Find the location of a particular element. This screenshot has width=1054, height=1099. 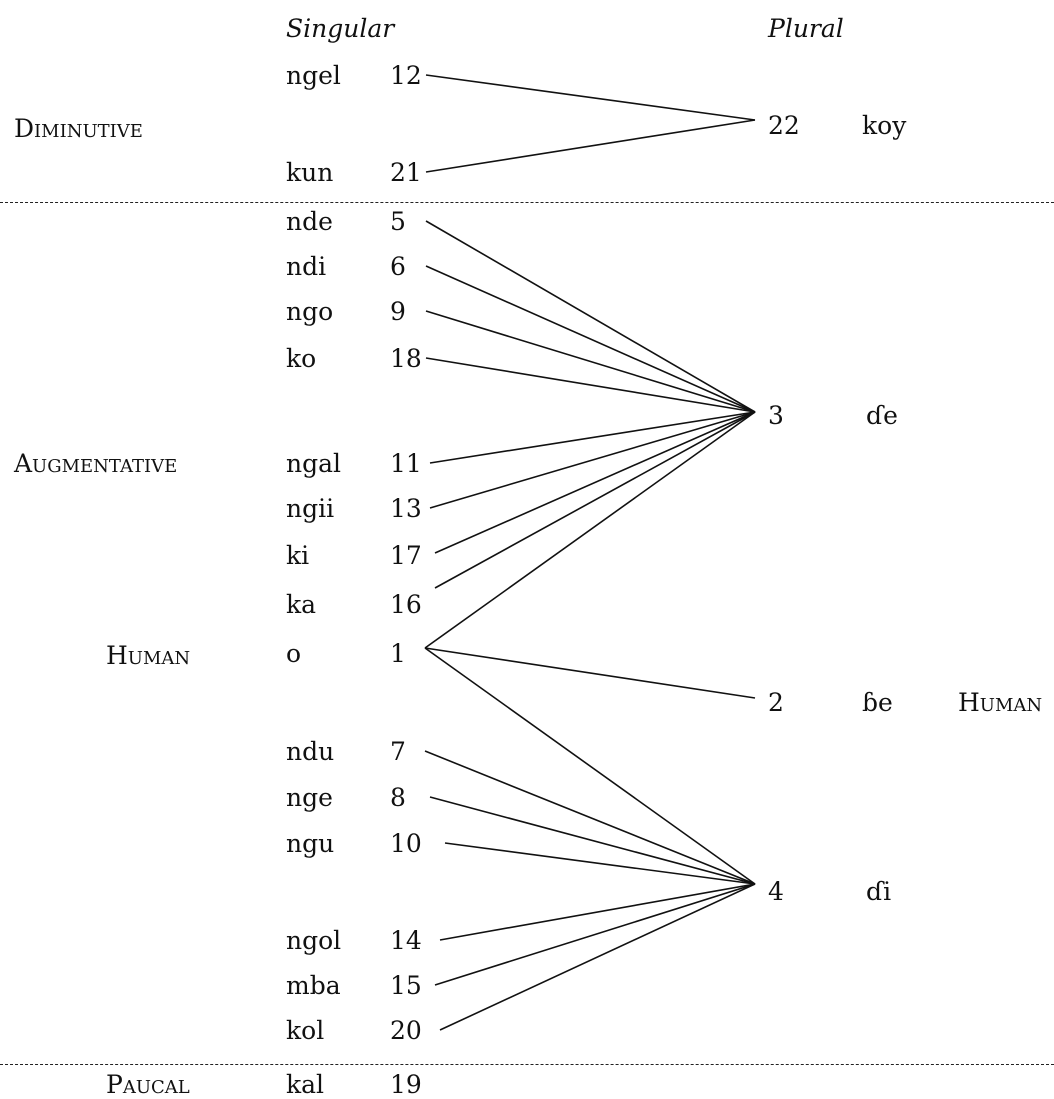

singular-class-16: 16 is located at coordinates (406, 604).